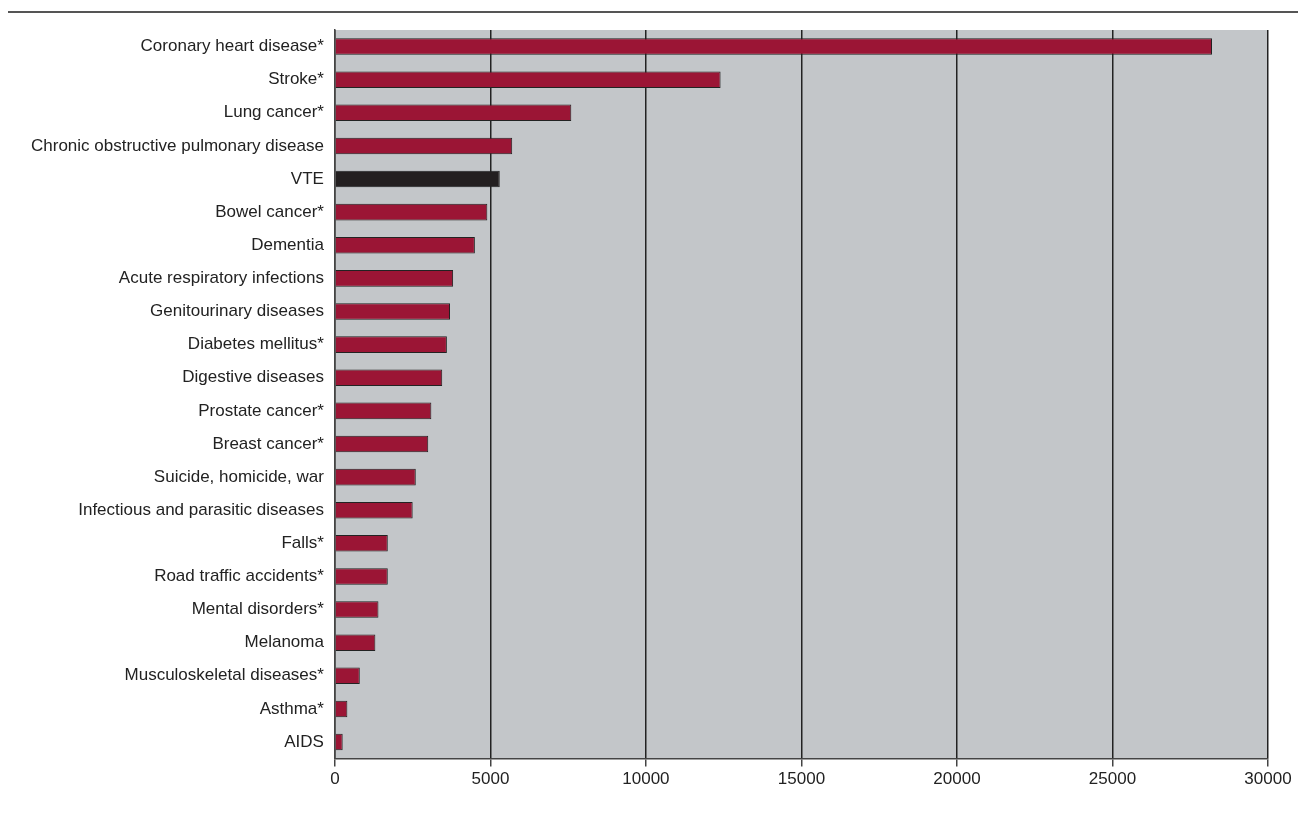  I want to click on x-tick-label: 0, so click(335, 779).